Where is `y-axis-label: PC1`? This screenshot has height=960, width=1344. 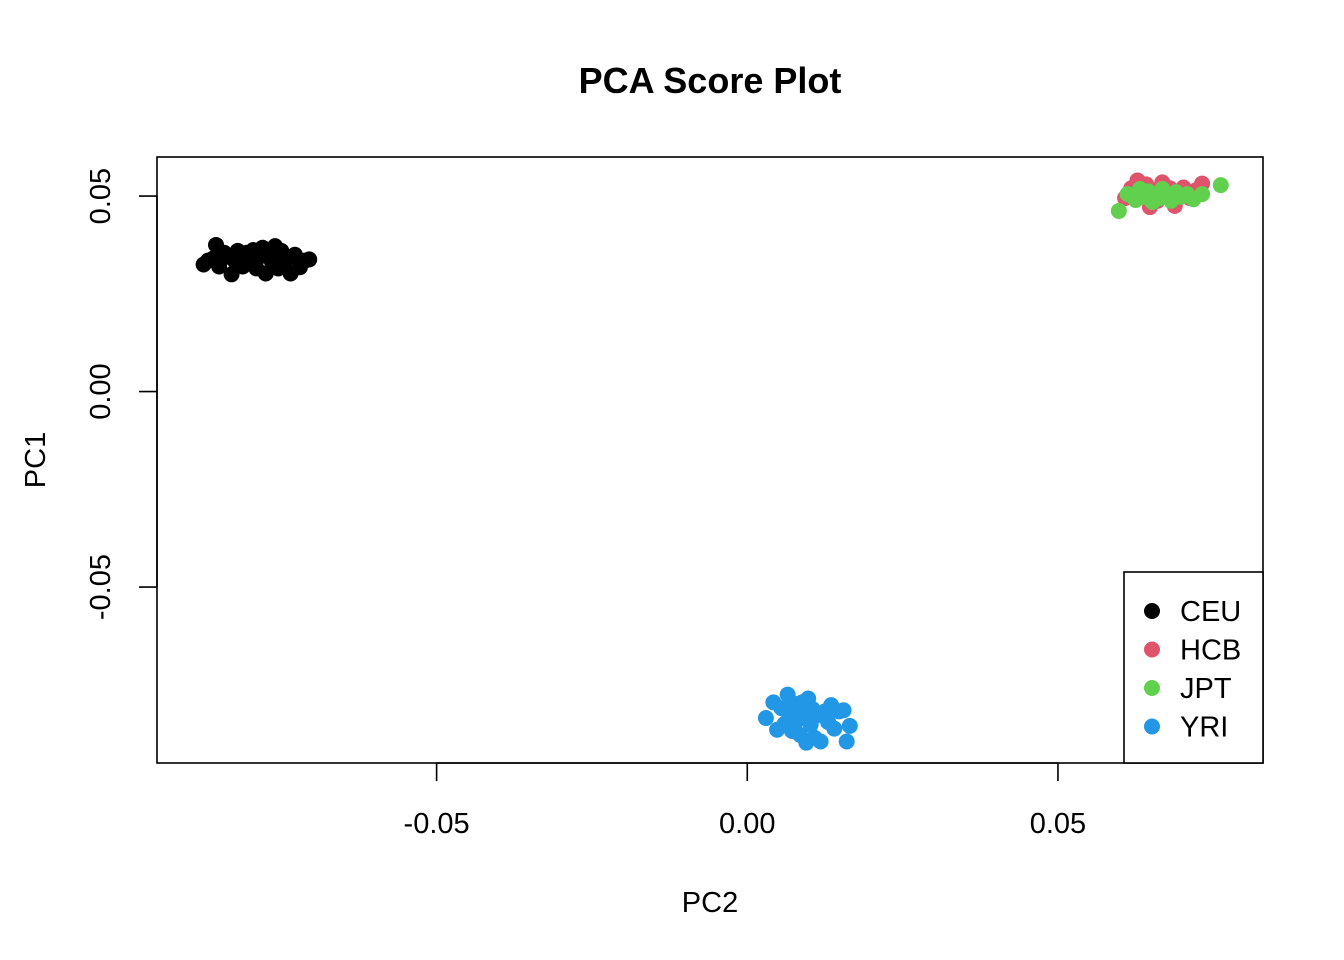
y-axis-label: PC1 is located at coordinates (36, 460).